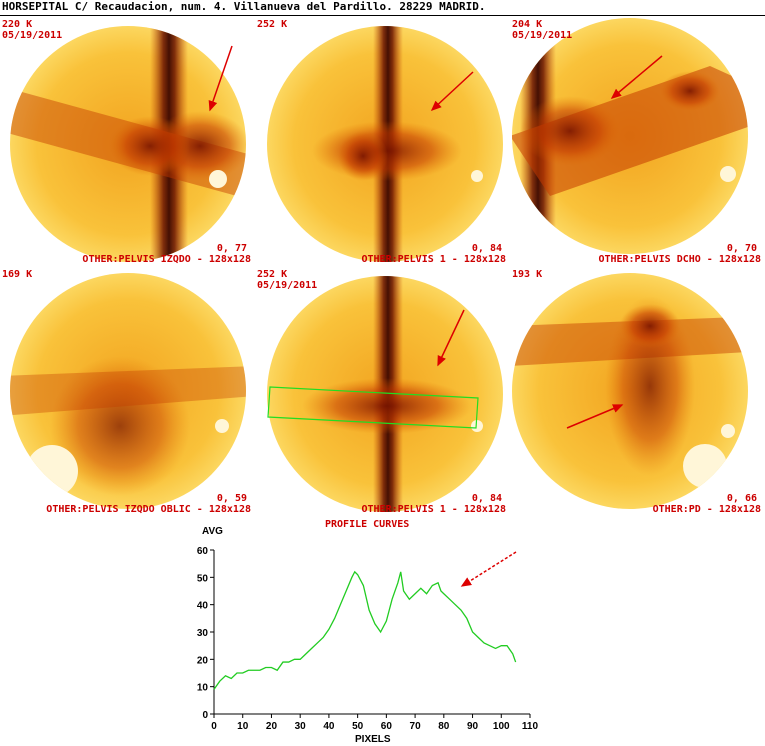  What do you see at coordinates (231, 248) in the screenshot?
I see `value-label: 0, 77` at bounding box center [231, 248].